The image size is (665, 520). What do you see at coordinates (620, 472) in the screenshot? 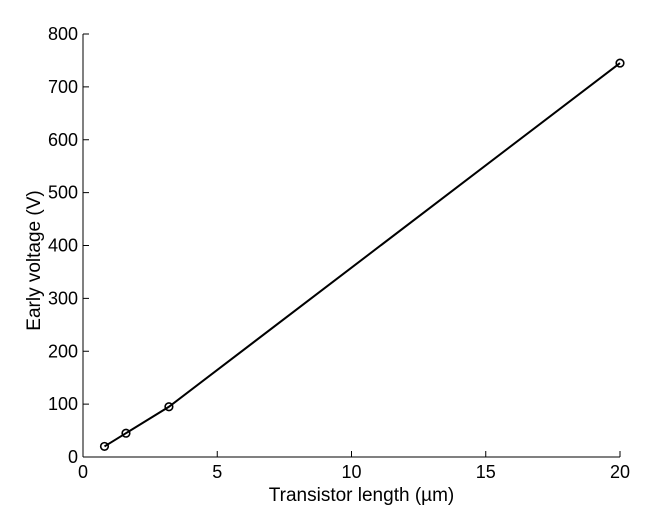
I see `x-tick-label: 20` at bounding box center [620, 472].